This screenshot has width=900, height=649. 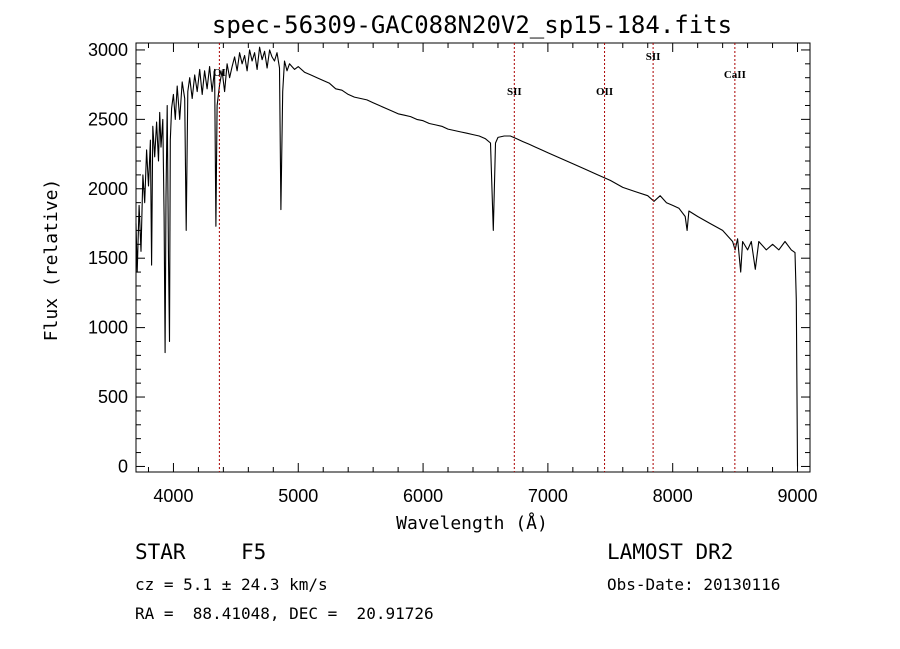 I want to click on y-tick-label: 1000, so click(x=108, y=328).